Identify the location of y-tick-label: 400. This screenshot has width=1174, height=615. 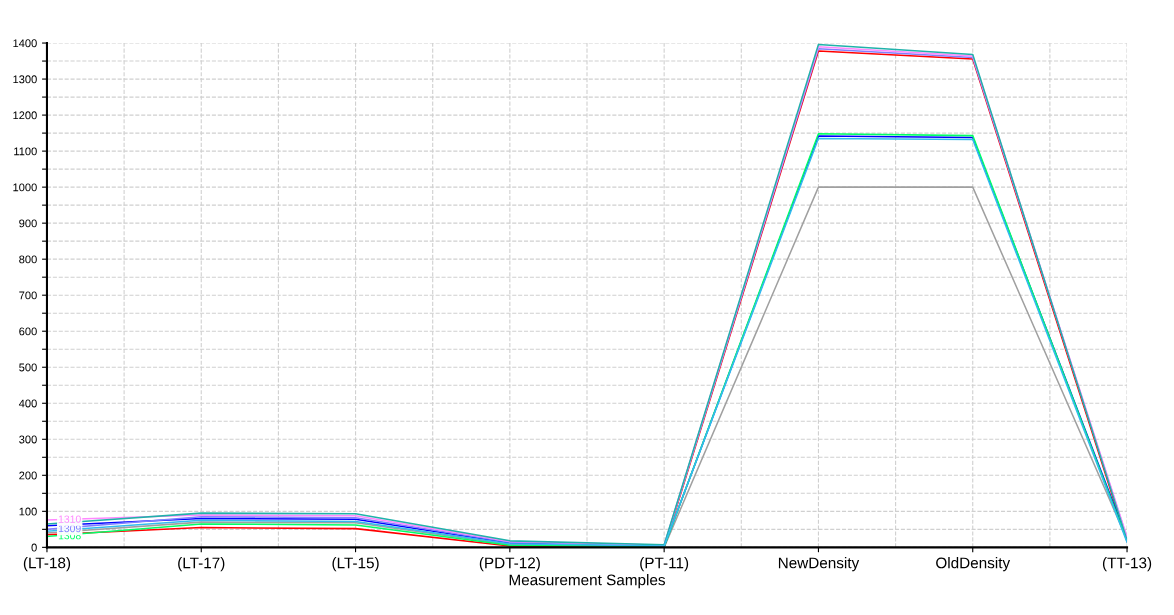
(27, 403).